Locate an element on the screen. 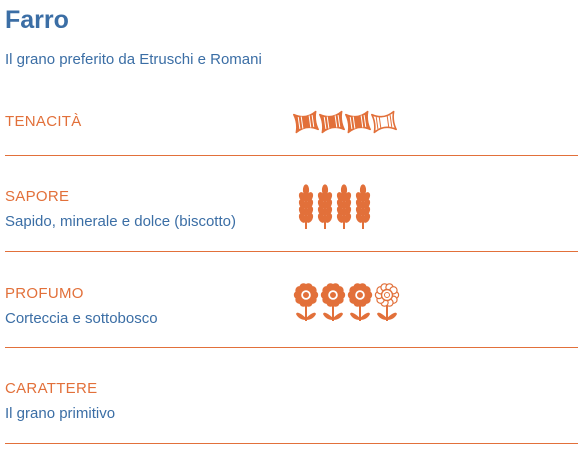  row-description: Il grano primitivo is located at coordinates (60, 413).